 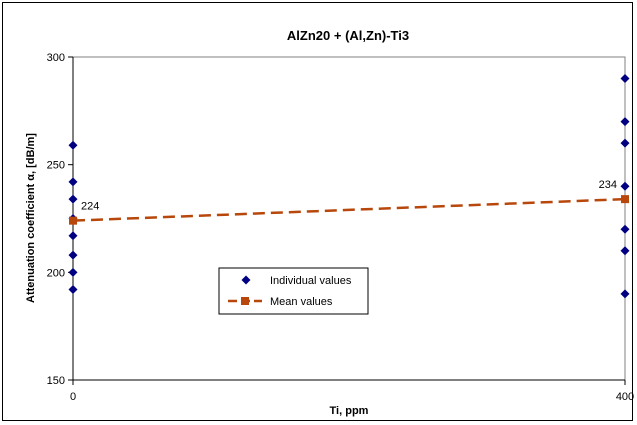 What do you see at coordinates (31, 218) in the screenshot?
I see `y-axis-title: Attenuation coefficient α, [dB/m]` at bounding box center [31, 218].